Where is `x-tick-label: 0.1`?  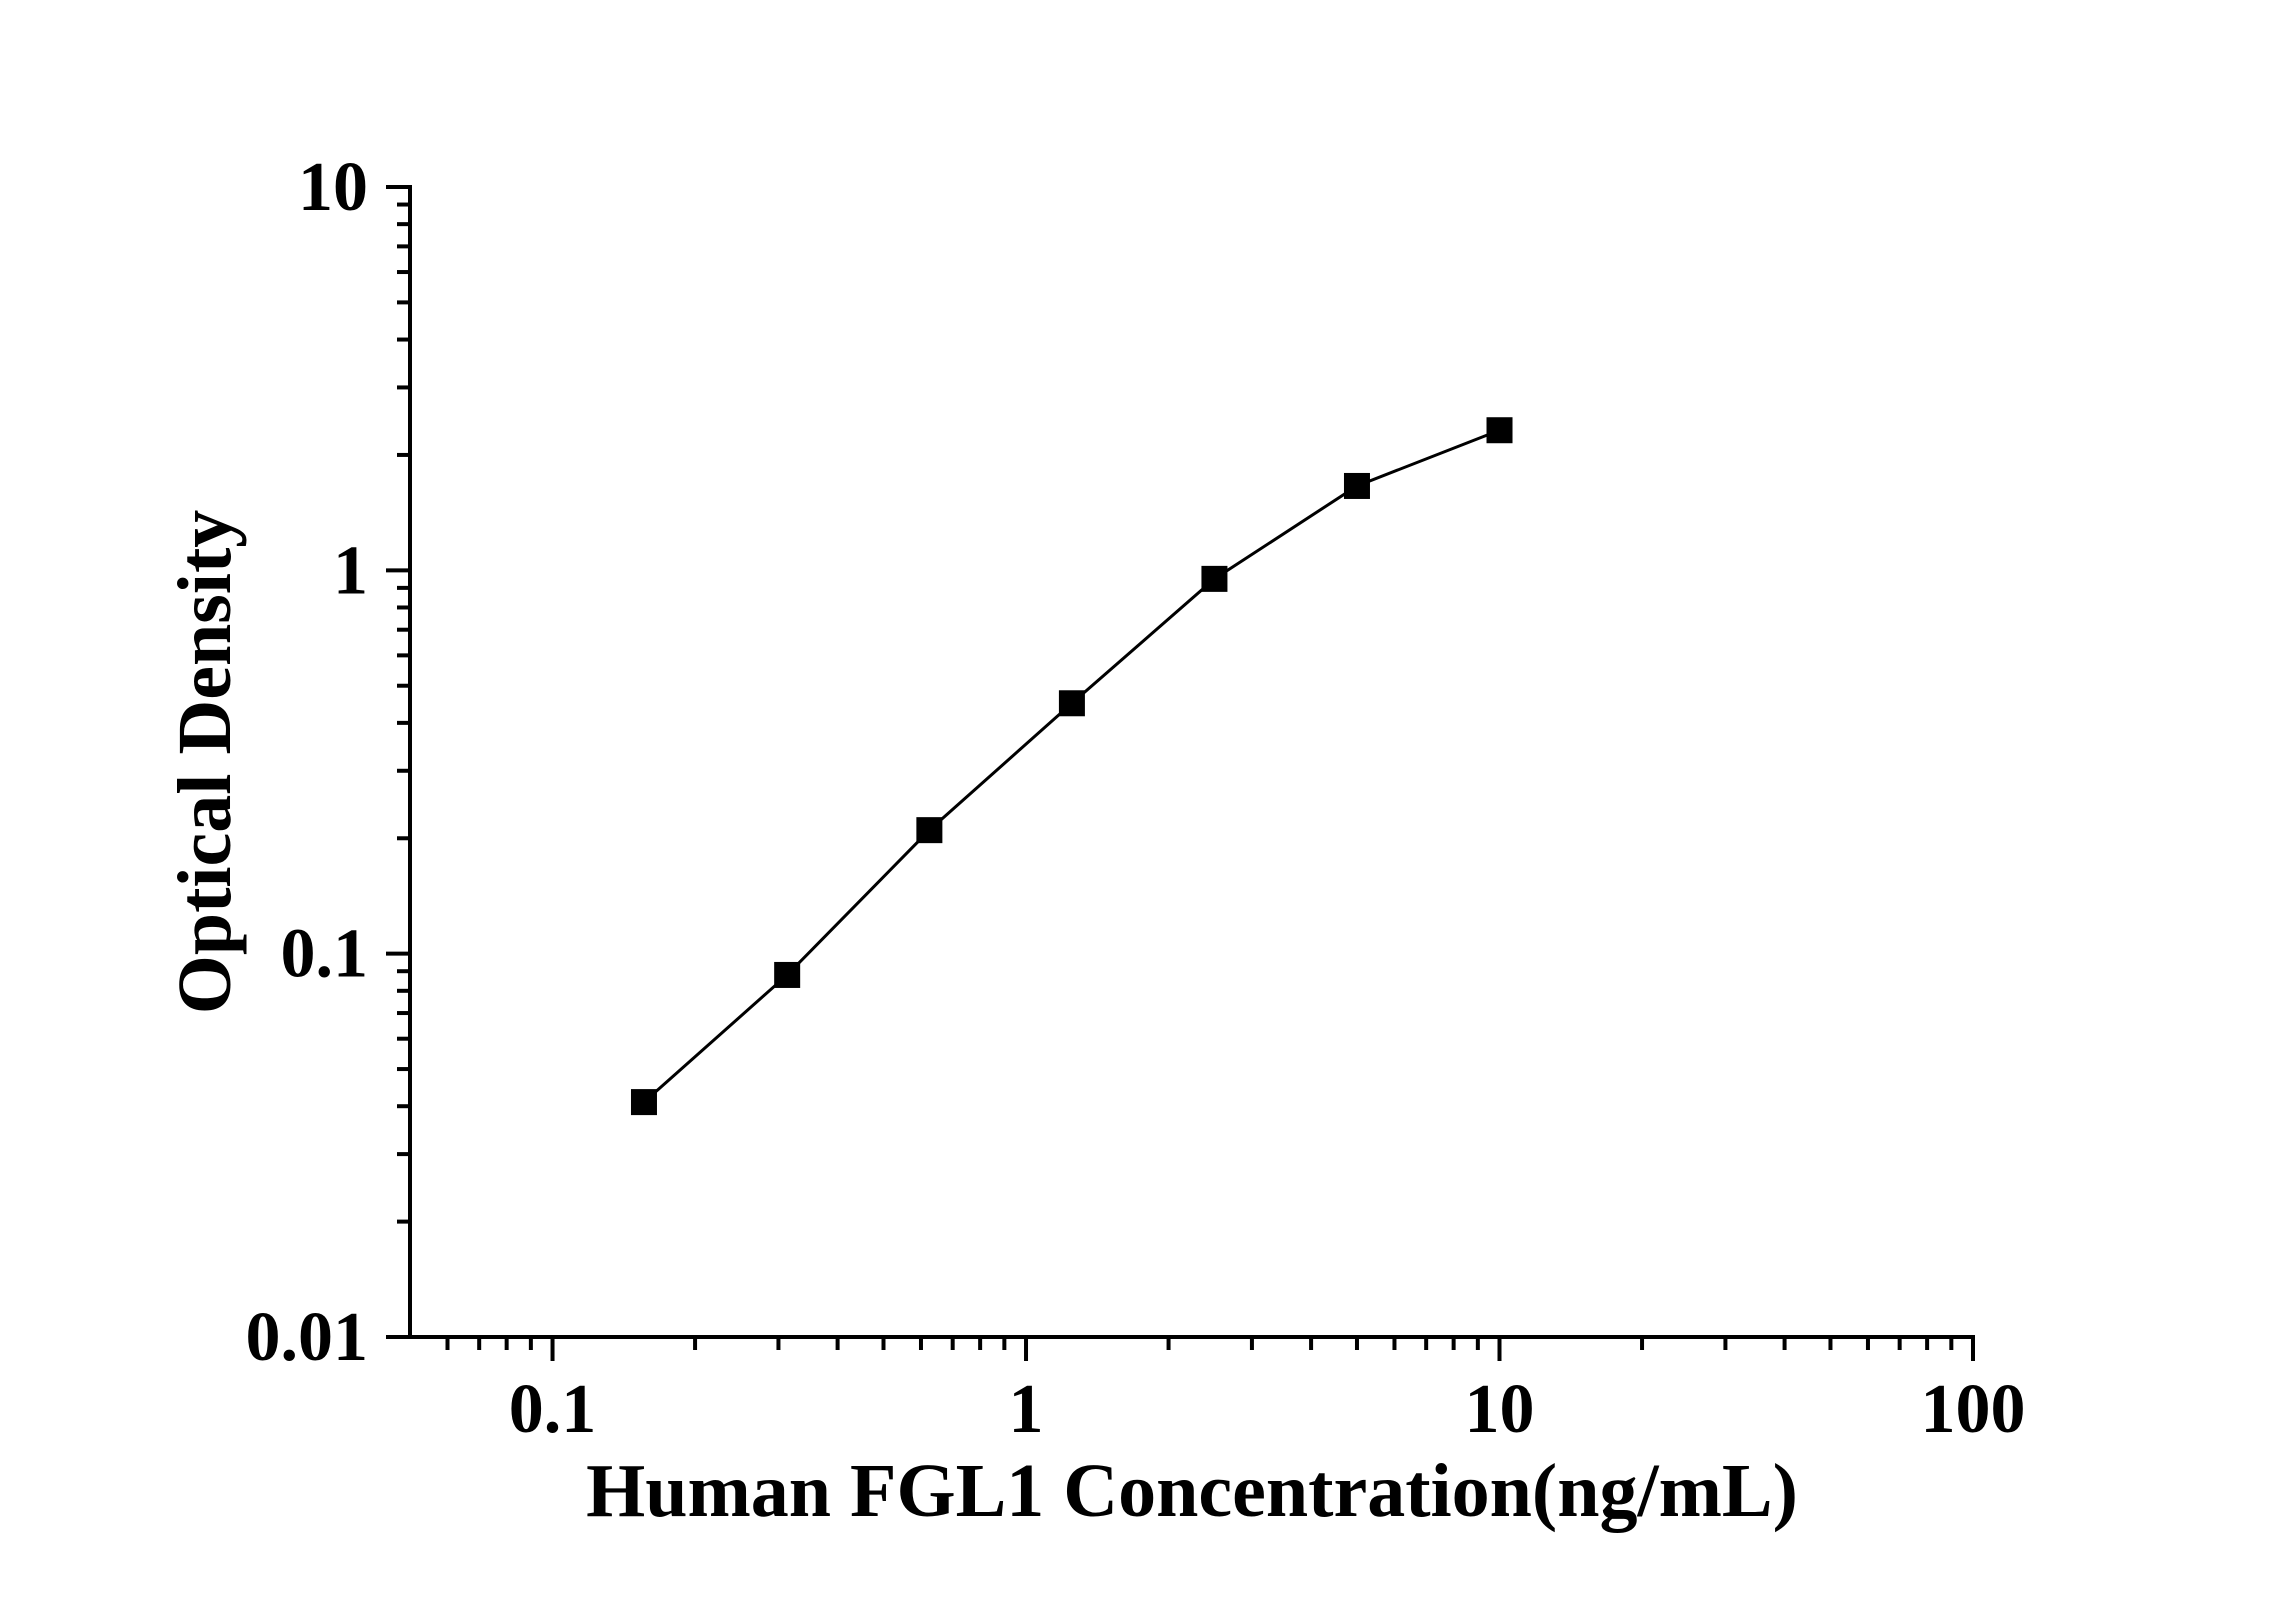
x-tick-label: 0.1 is located at coordinates (553, 1409).